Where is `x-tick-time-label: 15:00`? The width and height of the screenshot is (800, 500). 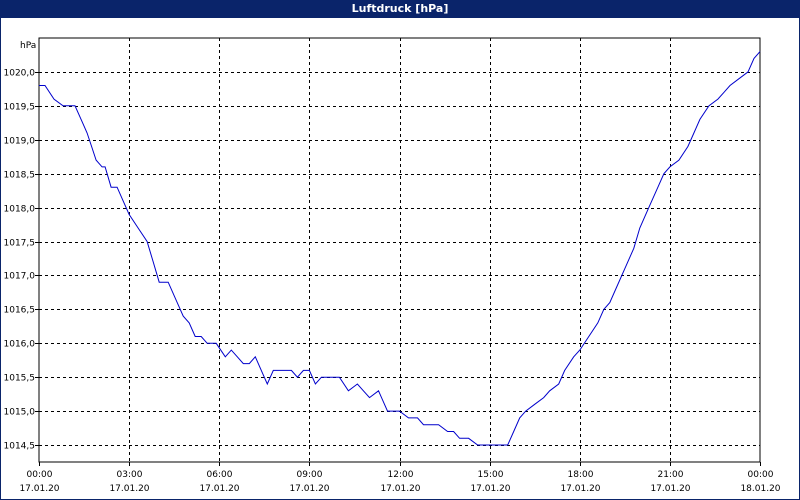 x-tick-time-label: 15:00 is located at coordinates (491, 475).